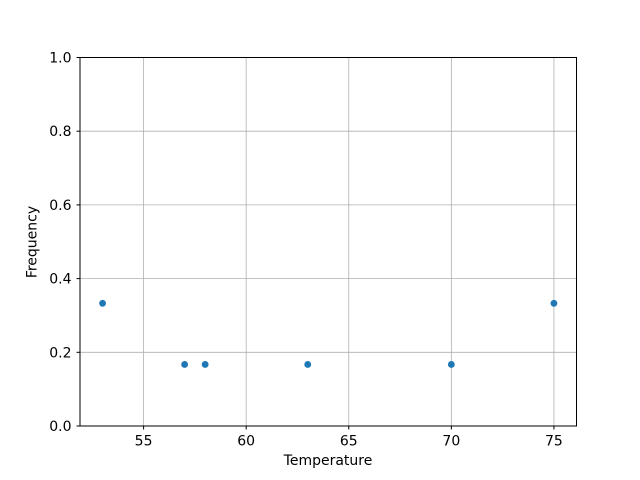 The height and width of the screenshot is (480, 640). I want to click on y-tick-label: 0.4, so click(60, 280).